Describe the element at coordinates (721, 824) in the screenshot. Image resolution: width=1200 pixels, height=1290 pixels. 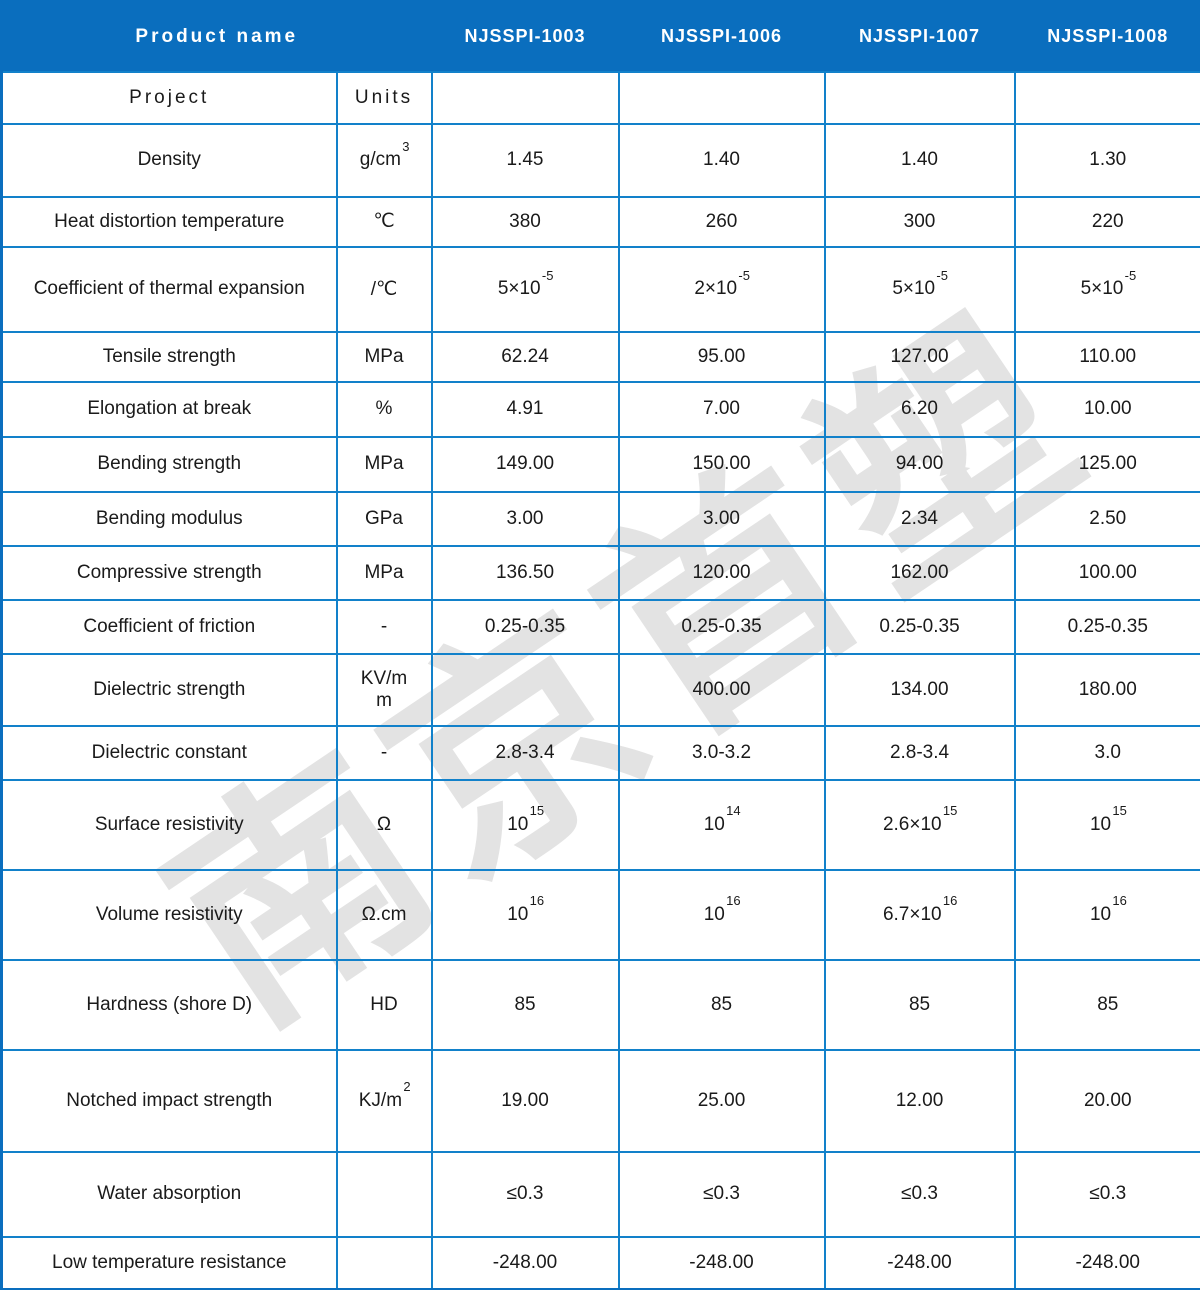
I see `cell-value: 1014` at that location.